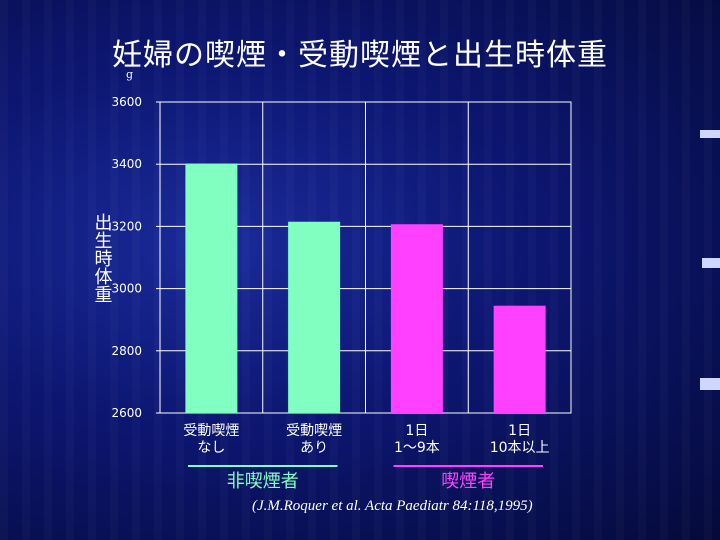 Image resolution: width=720 pixels, height=540 pixels. Describe the element at coordinates (314, 448) in the screenshot. I see `category-label: あり` at that location.